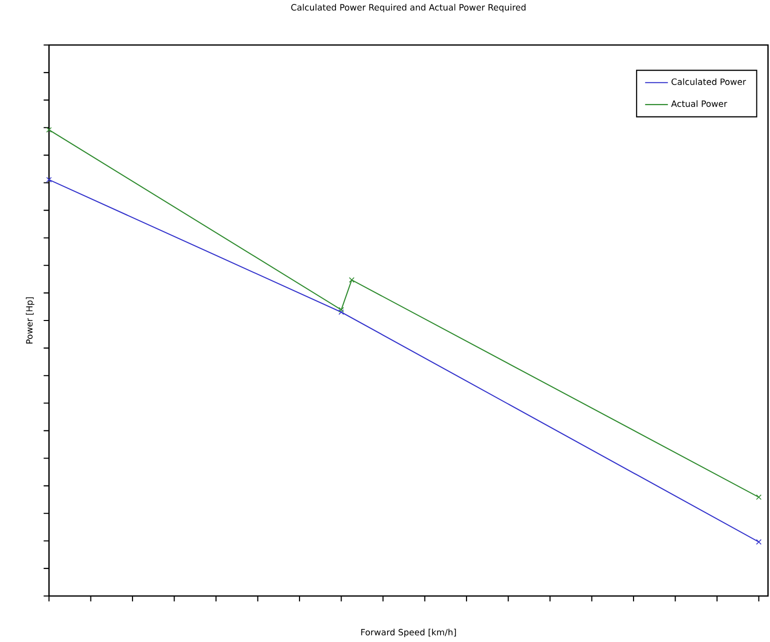  I want to click on legend-label: Actual Power, so click(699, 103).